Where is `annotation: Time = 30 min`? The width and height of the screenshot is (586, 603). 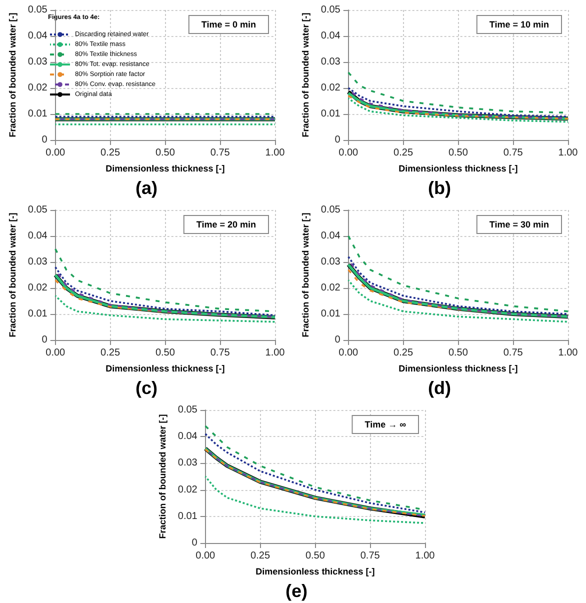 annotation: Time = 30 min is located at coordinates (519, 225).